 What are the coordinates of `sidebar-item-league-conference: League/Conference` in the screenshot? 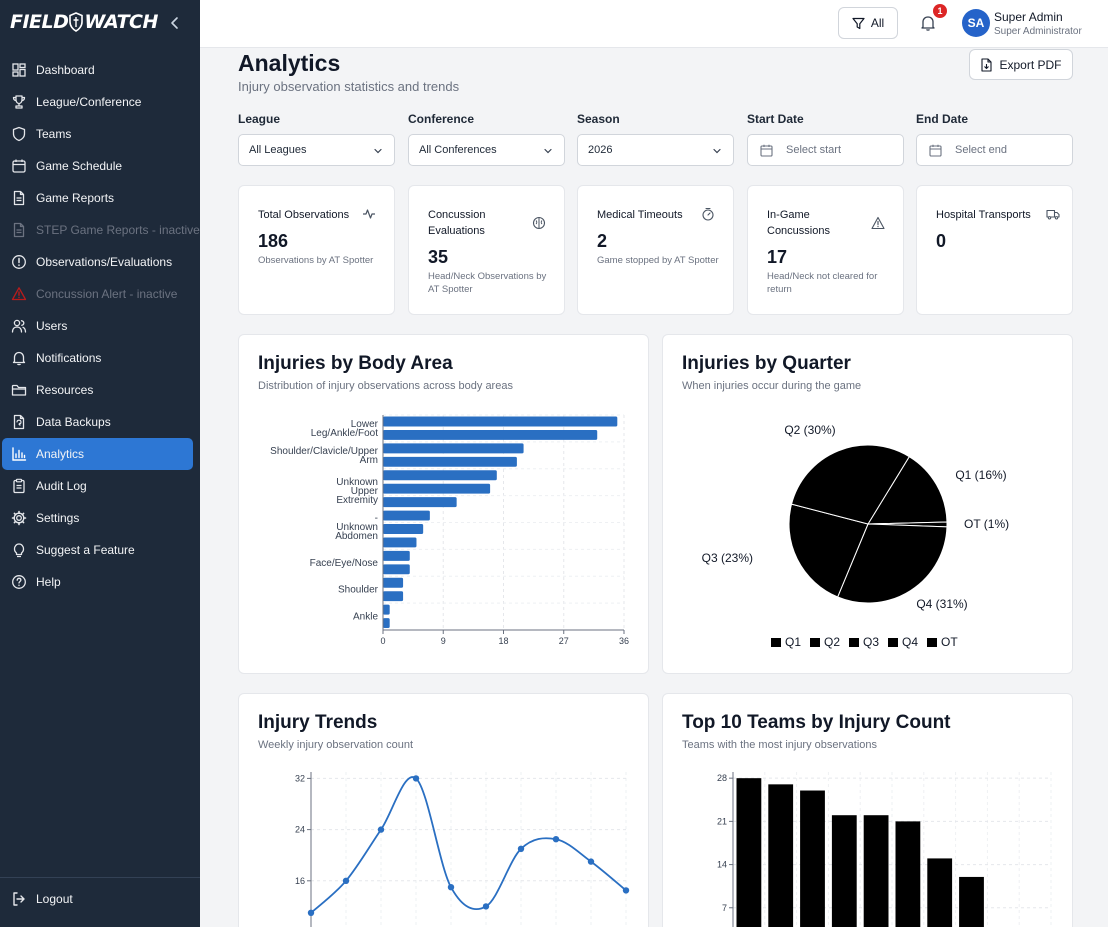 It's located at (100, 102).